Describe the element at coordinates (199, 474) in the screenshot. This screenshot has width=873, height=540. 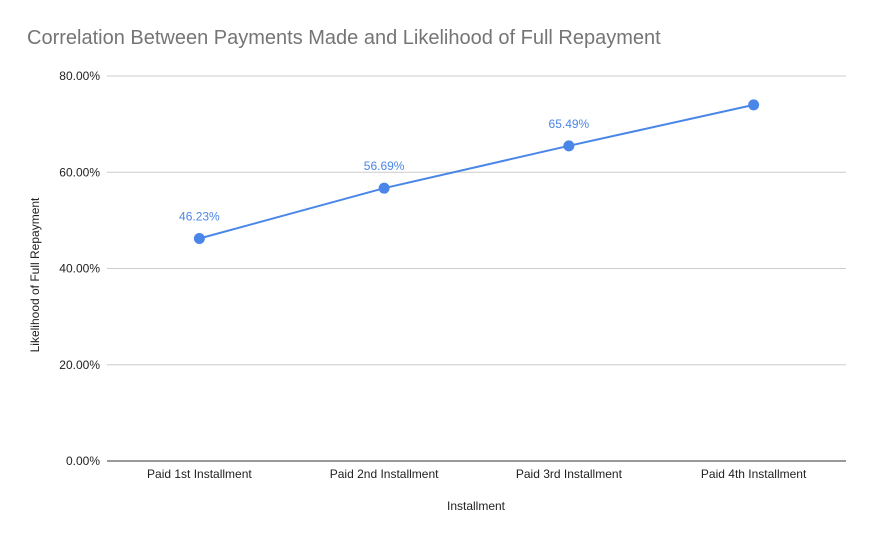
I see `x-tick-label: Paid 1st Installment` at that location.